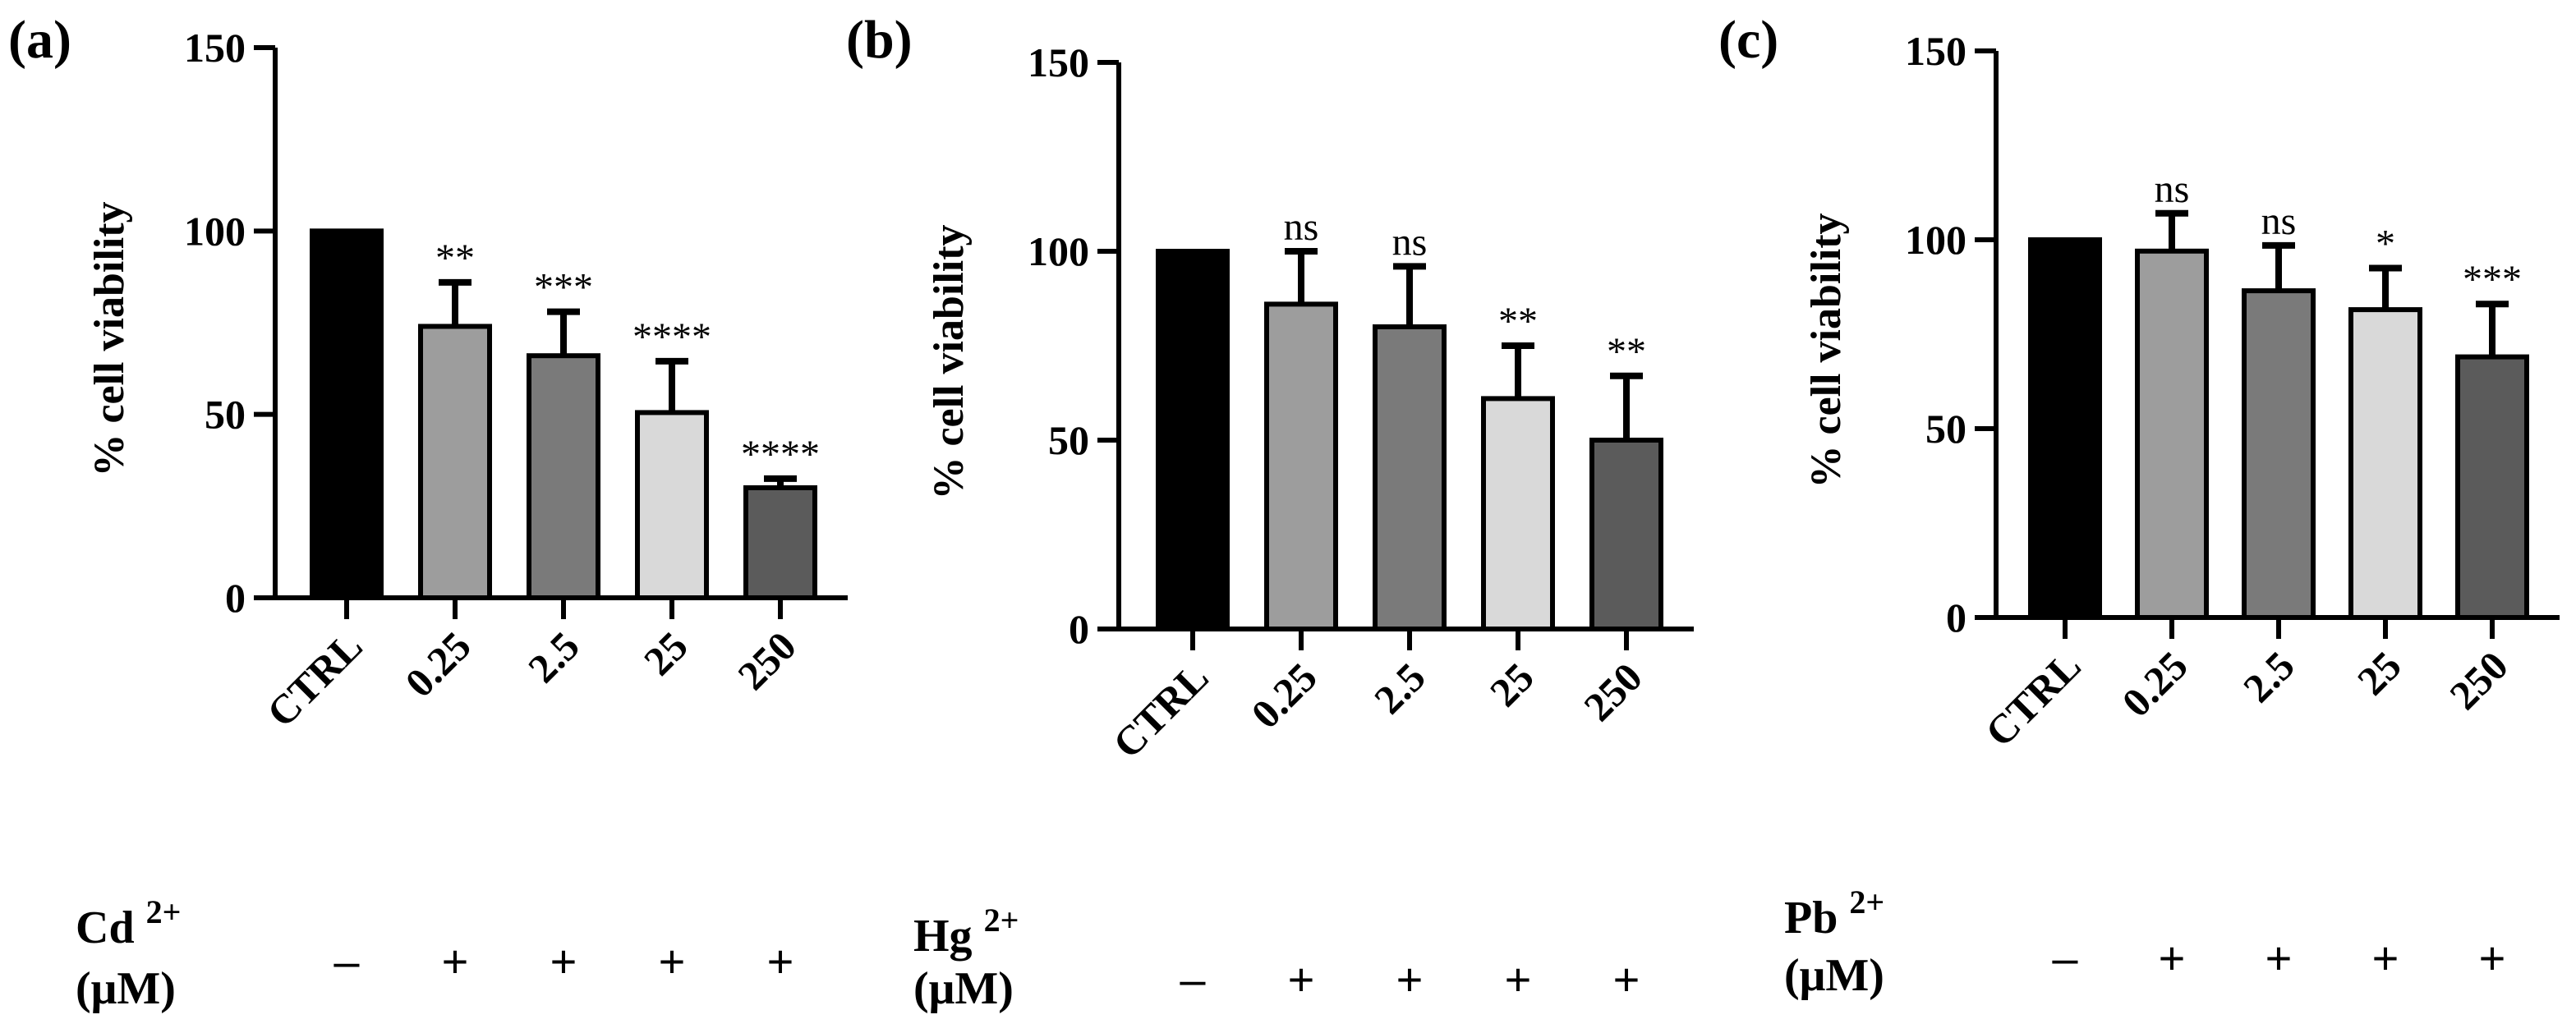  Describe the element at coordinates (39, 40) in the screenshot. I see `panel-label: (a)` at that location.